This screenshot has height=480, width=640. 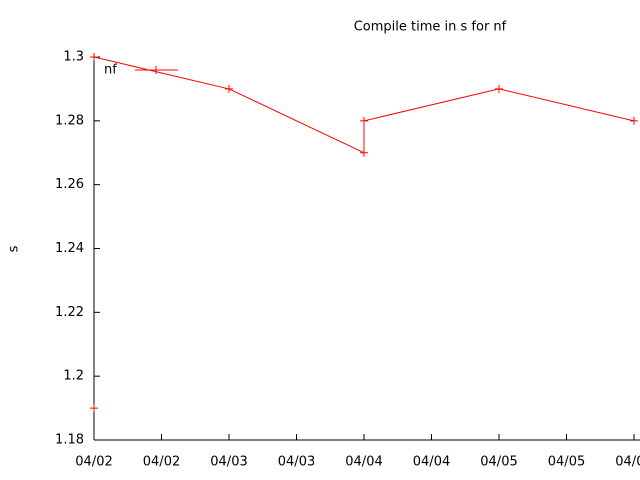 What do you see at coordinates (73, 376) in the screenshot?
I see `y-tick-label: 1.2` at bounding box center [73, 376].